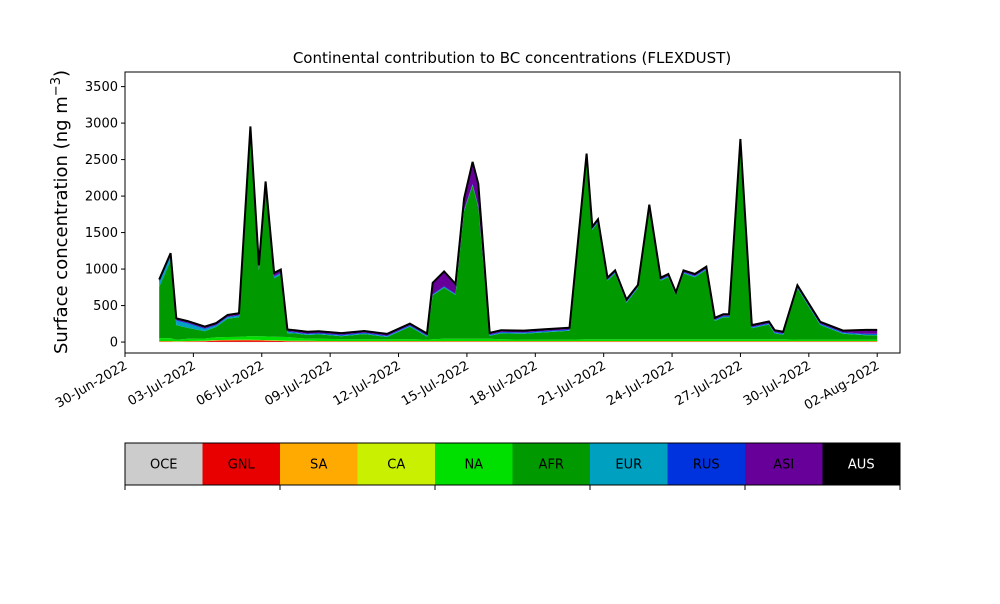 The image size is (1000, 604). I want to click on y-axis-label-text: Surface concentration (ng m, so click(61, 225).